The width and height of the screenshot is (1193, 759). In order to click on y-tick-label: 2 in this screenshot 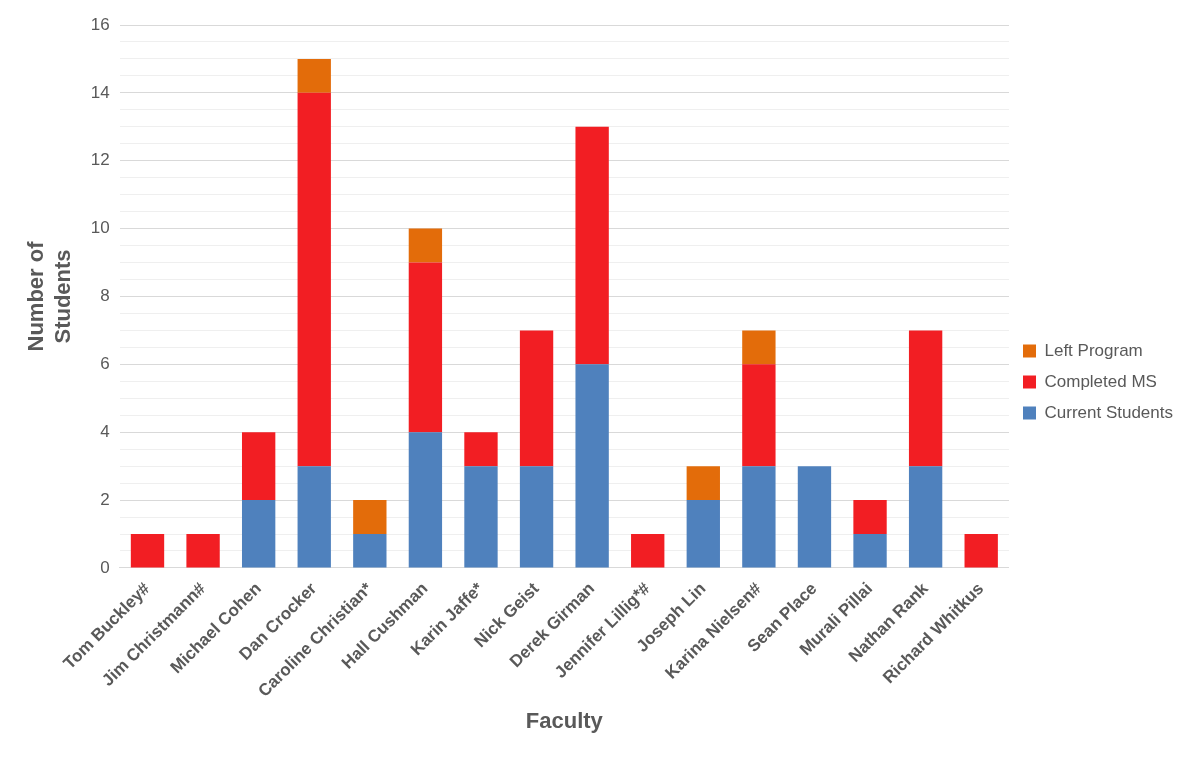, I will do `click(105, 499)`.